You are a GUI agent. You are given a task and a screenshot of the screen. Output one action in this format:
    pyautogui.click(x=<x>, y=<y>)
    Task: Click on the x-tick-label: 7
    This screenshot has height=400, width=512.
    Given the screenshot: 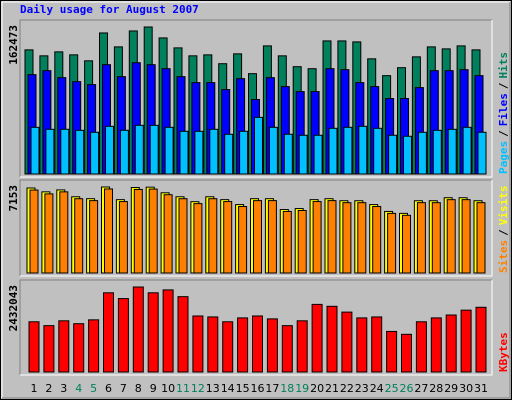 What is the action you would take?
    pyautogui.click(x=123, y=388)
    